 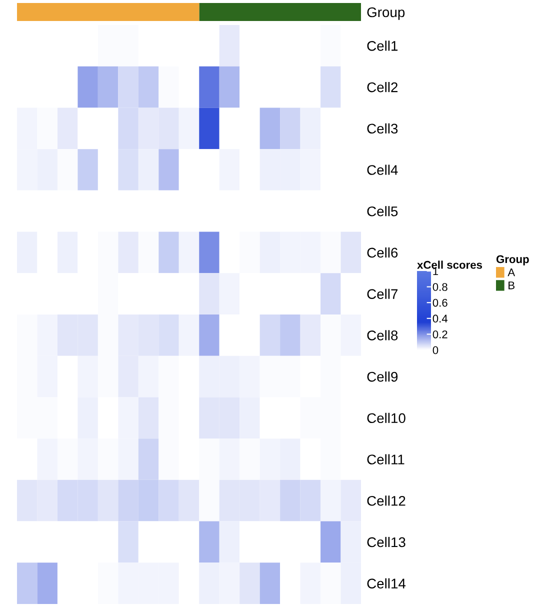 What do you see at coordinates (382, 128) in the screenshot?
I see `y-tick-label: Cell3` at bounding box center [382, 128].